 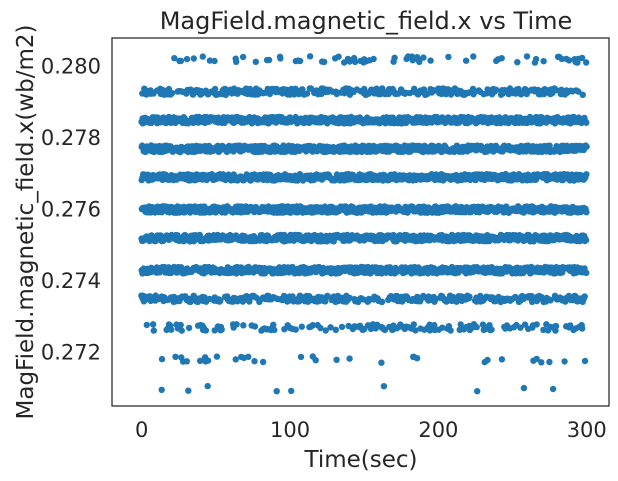 I want to click on x-tick-label: 300, so click(x=587, y=430).